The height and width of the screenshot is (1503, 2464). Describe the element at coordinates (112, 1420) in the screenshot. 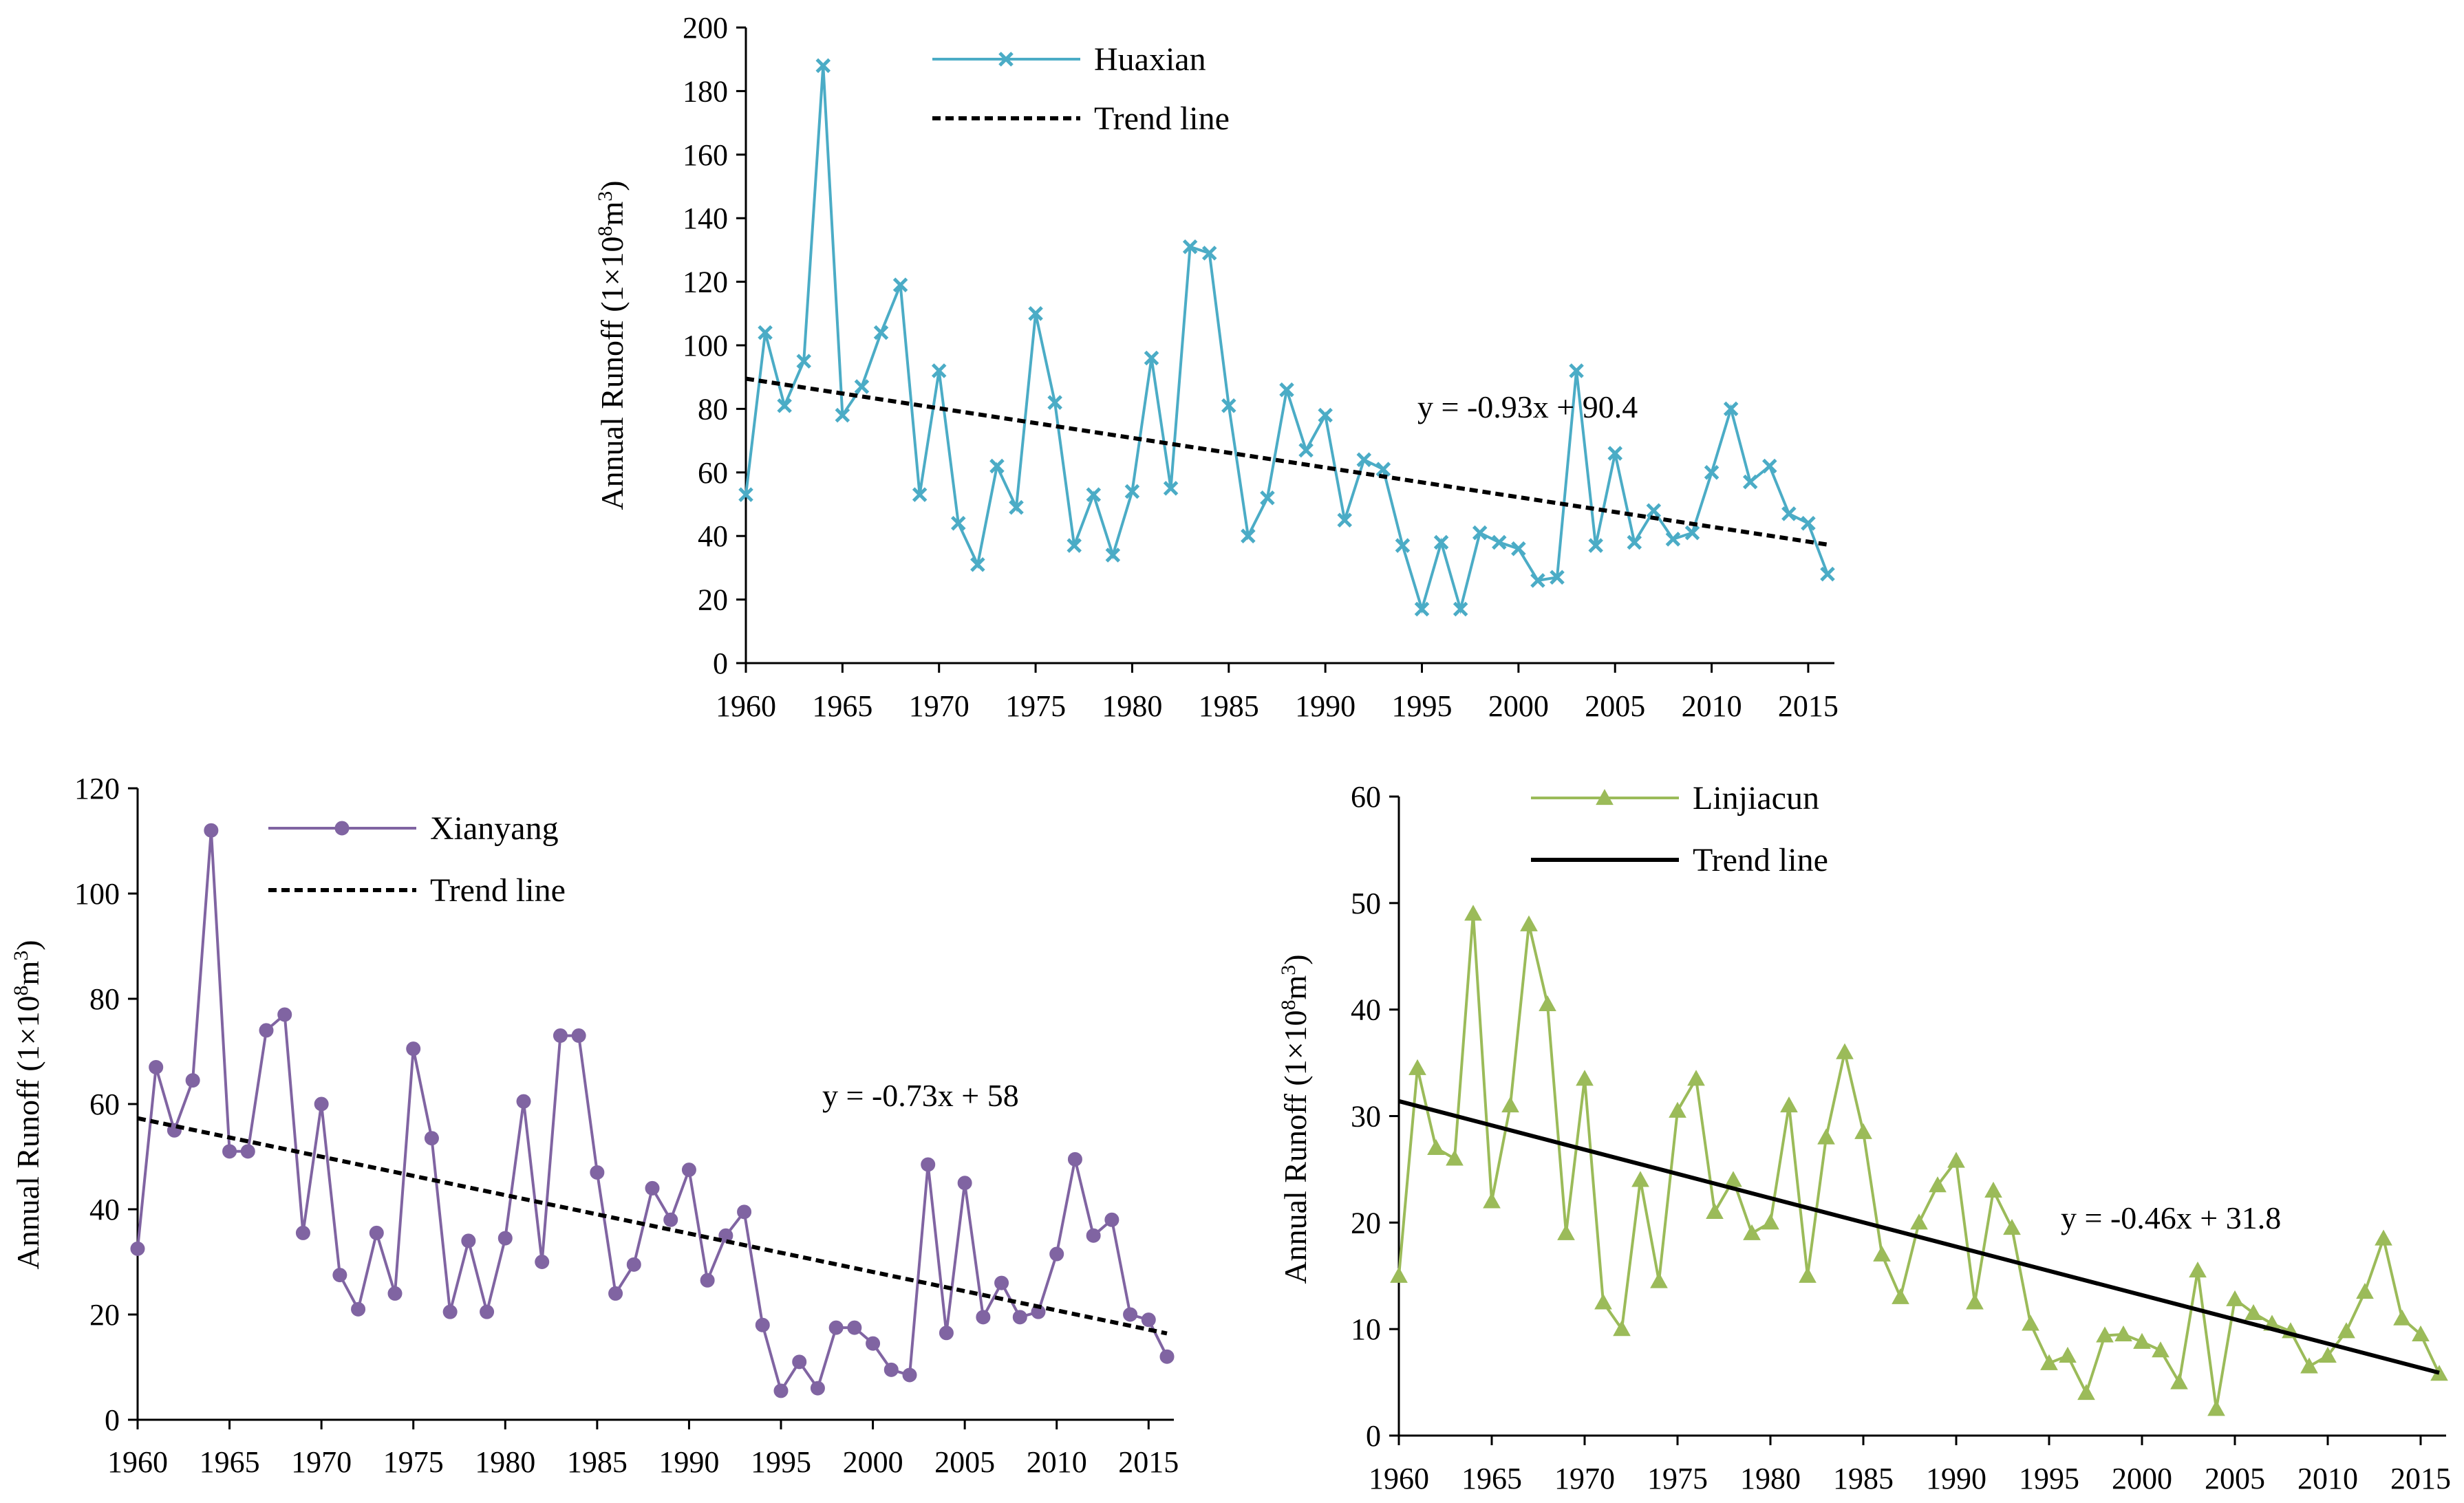

I see `y-tick-label: 0` at that location.